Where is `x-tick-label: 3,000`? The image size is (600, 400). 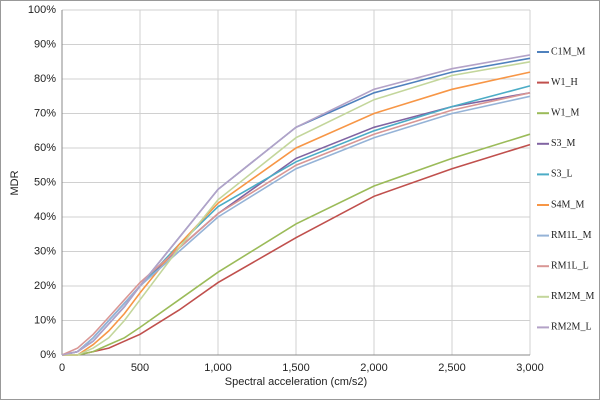
x-tick-label: 3,000 is located at coordinates (530, 368).